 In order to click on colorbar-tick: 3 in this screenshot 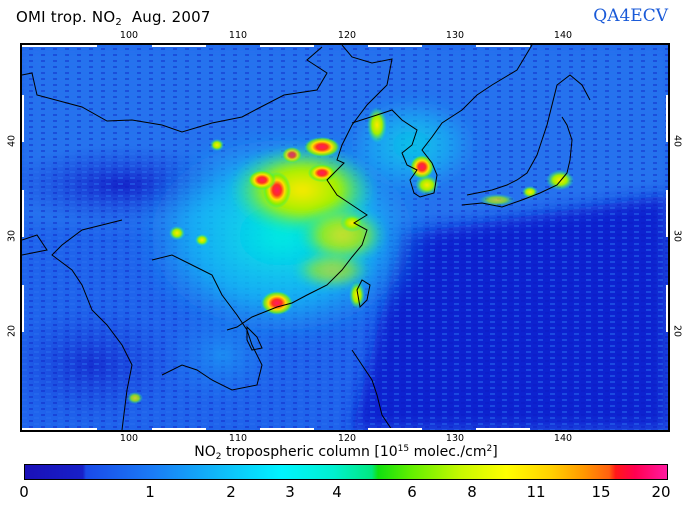, I will do `click(290, 492)`.